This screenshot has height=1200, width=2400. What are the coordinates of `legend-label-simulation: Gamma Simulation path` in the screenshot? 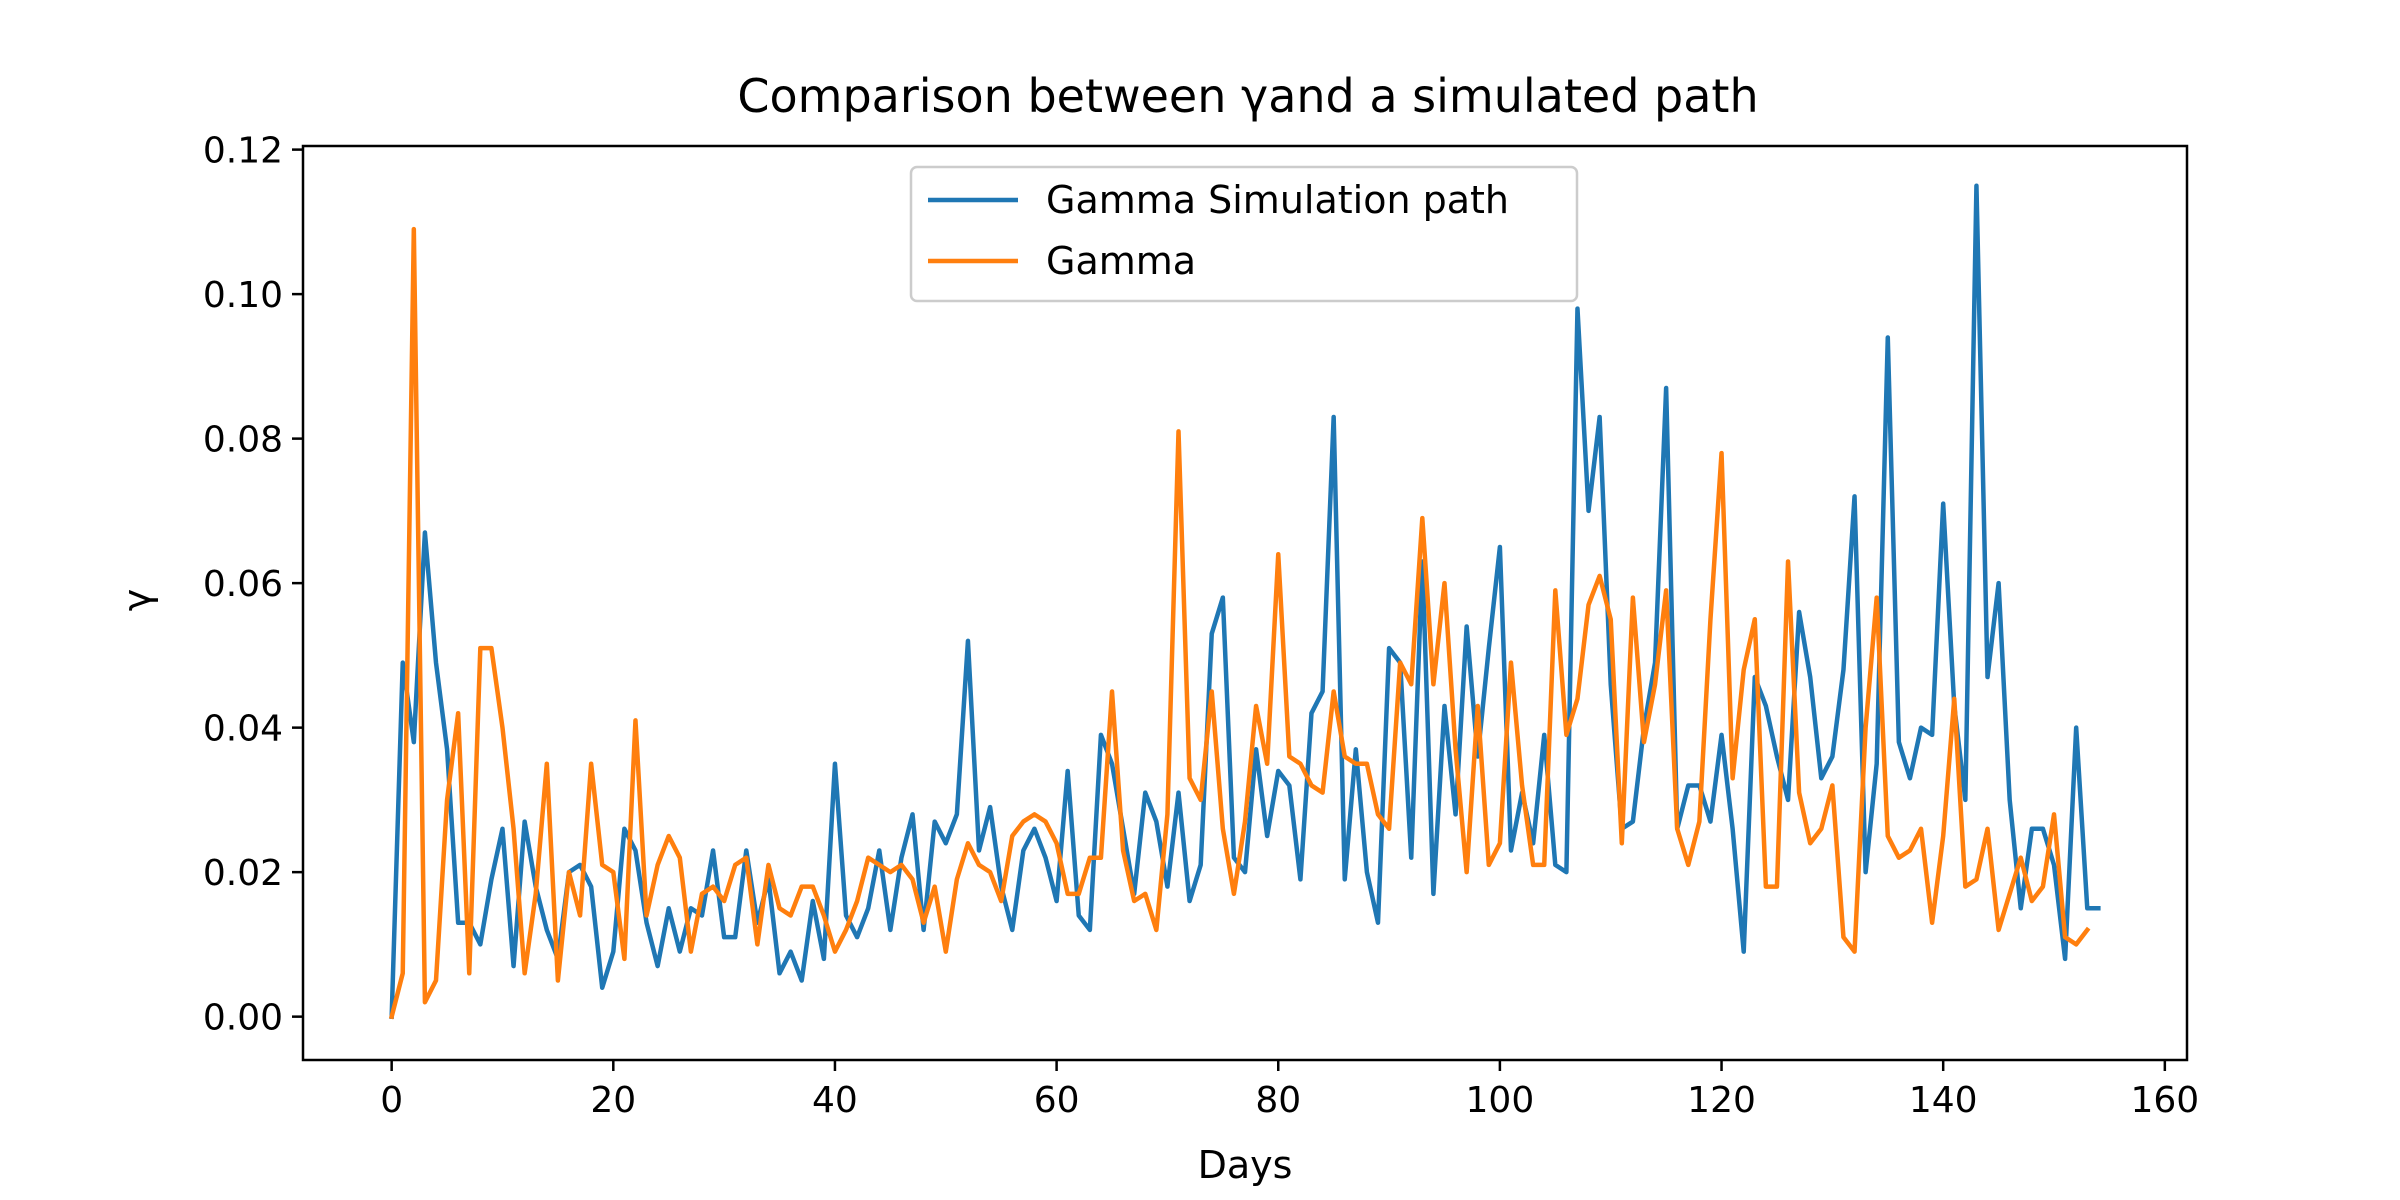 It's located at (1277, 200).